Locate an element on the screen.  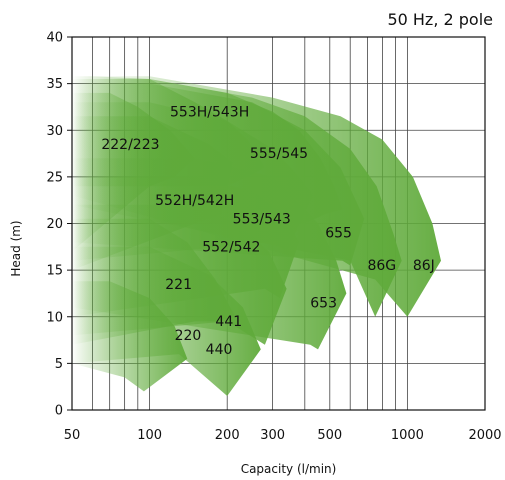
curve-label: 86G is located at coordinates (381, 266).